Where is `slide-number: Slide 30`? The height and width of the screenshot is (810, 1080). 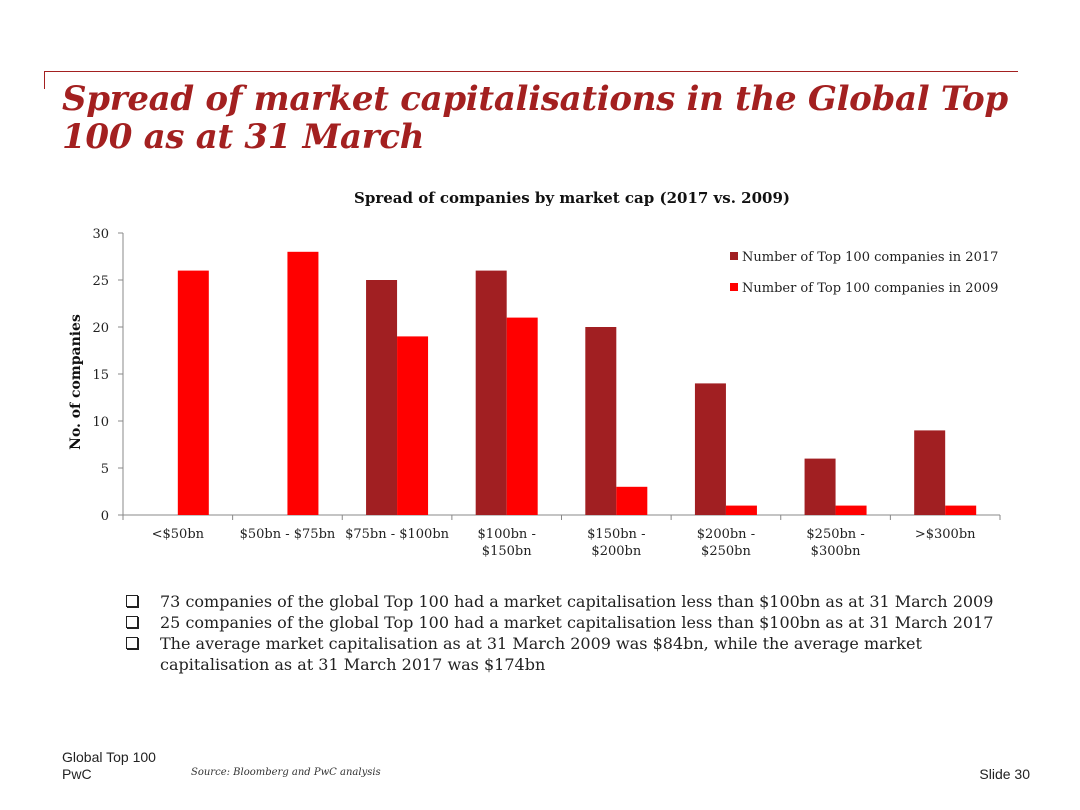
slide-number: Slide 30 is located at coordinates (1004, 774).